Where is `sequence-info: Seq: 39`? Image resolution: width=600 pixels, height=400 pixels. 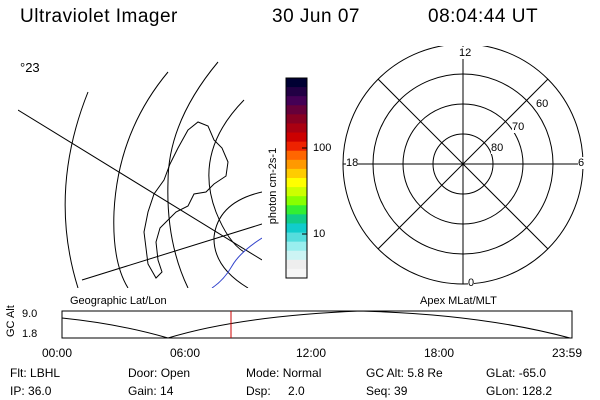
sequence-info: Seq: 39 is located at coordinates (386, 391).